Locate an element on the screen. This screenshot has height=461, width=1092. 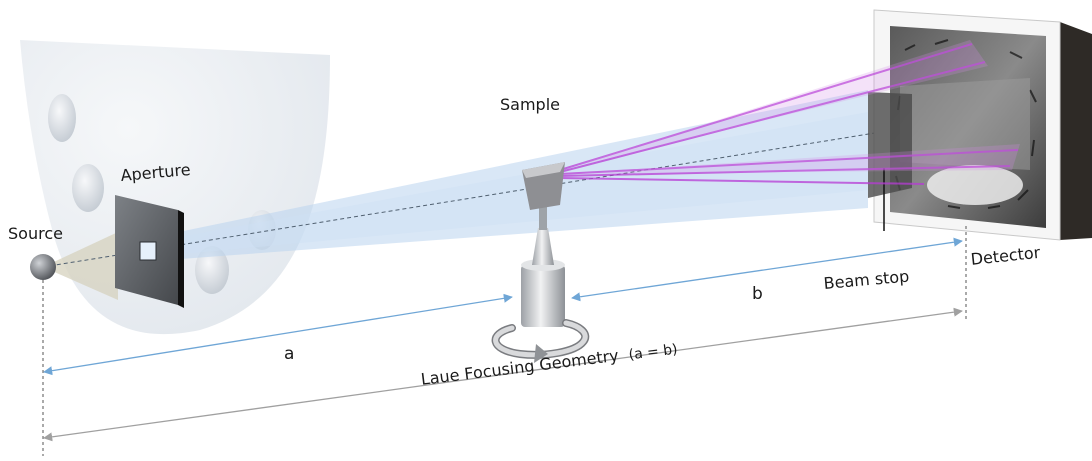
source-sphere-icon is located at coordinates (43, 267).